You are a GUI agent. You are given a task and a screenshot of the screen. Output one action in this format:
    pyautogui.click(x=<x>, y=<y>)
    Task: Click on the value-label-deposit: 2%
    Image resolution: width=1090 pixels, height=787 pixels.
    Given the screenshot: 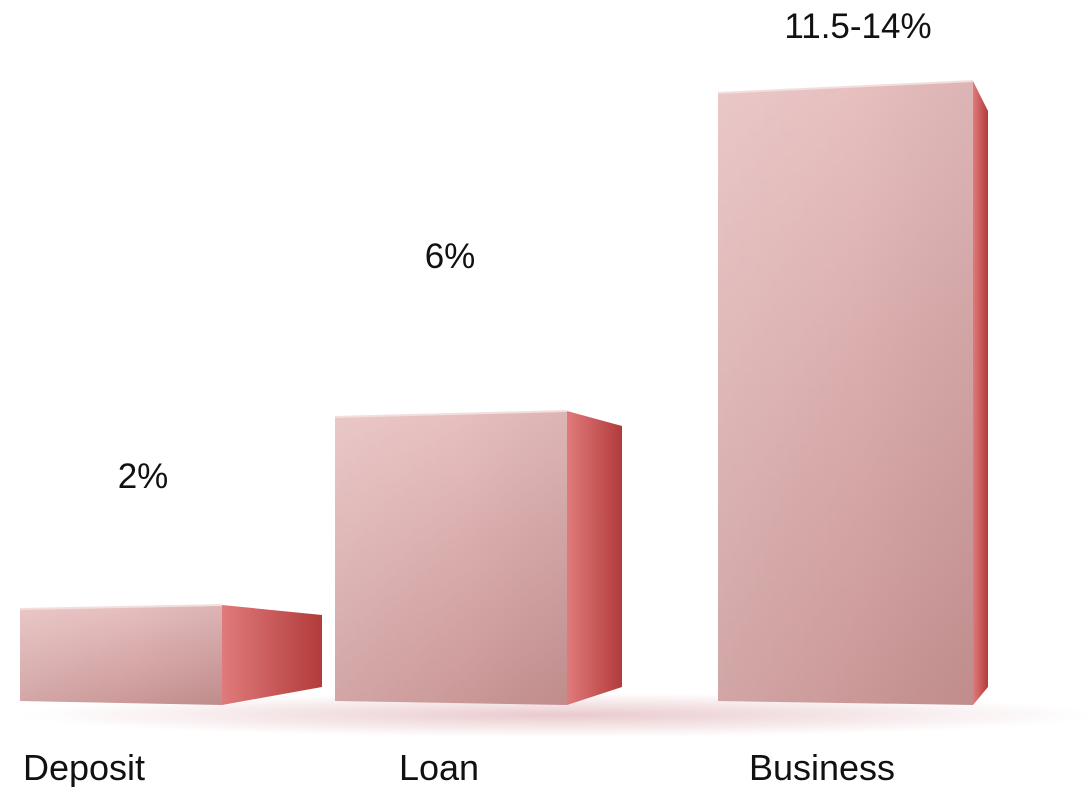 What is the action you would take?
    pyautogui.click(x=143, y=476)
    